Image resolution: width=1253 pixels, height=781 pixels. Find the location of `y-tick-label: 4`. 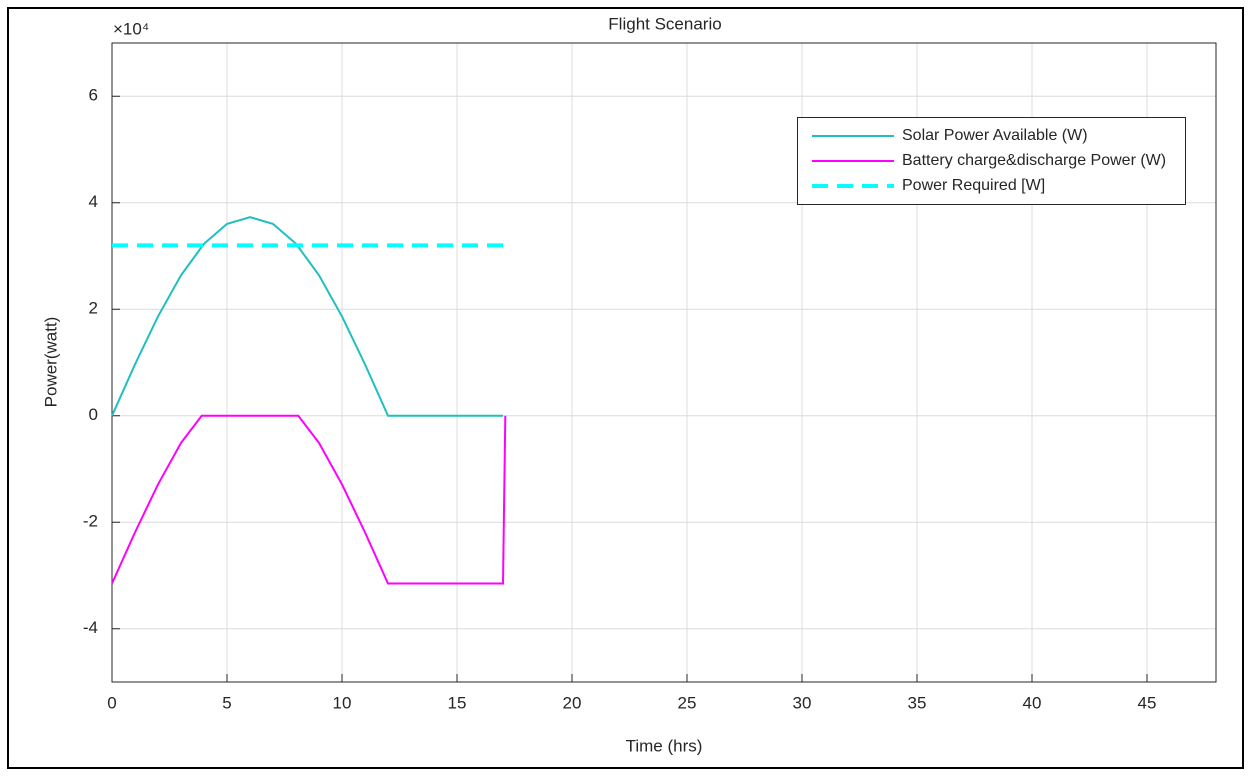

y-tick-label: 4 is located at coordinates (93, 201).